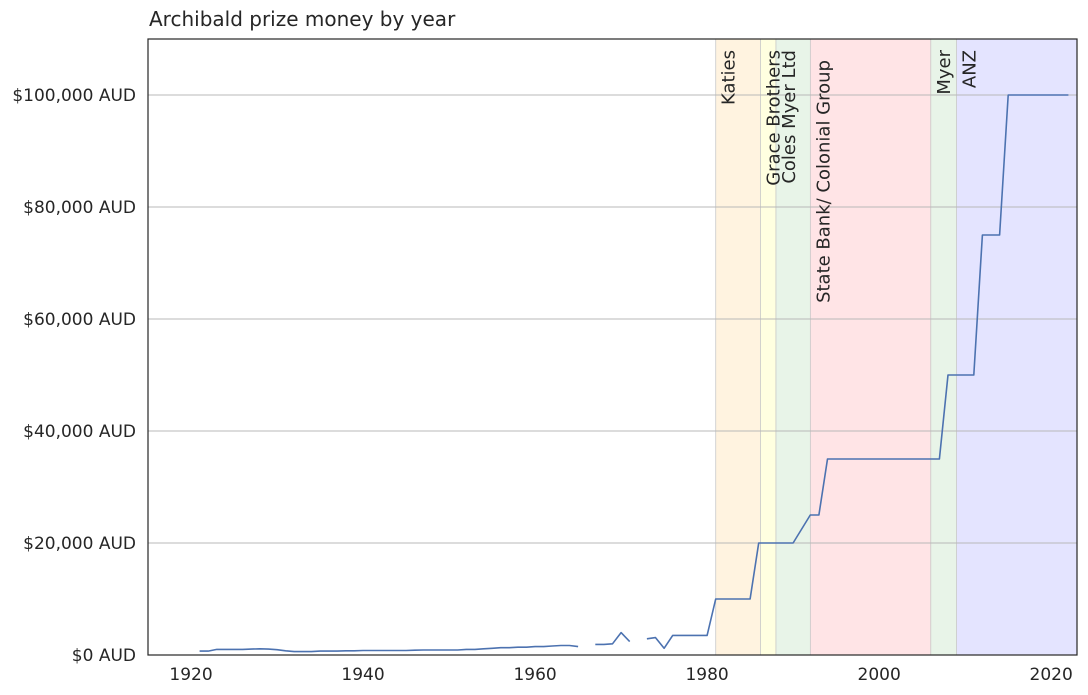 The image size is (1088, 695). What do you see at coordinates (773, 118) in the screenshot?
I see `band-label-grace-brothers: Grace Brothers` at bounding box center [773, 118].